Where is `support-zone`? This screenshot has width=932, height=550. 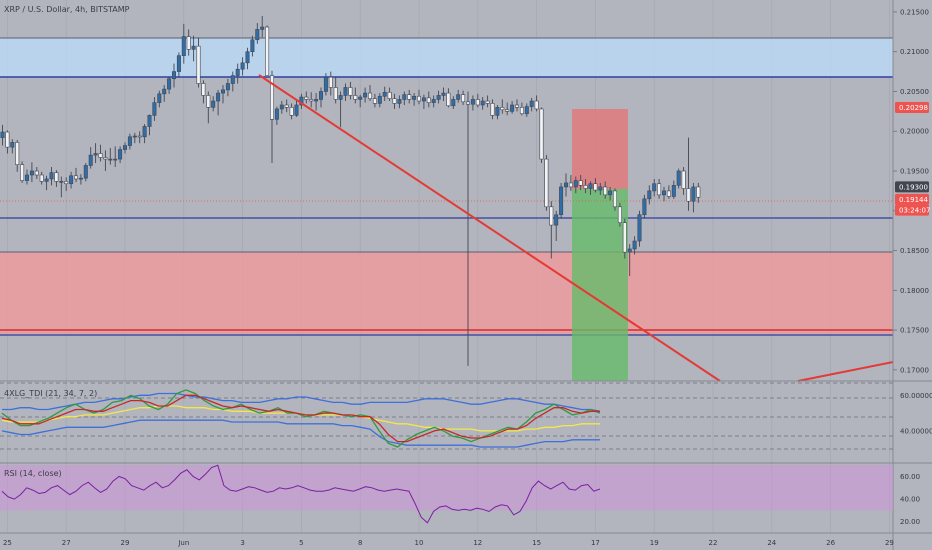 support-zone is located at coordinates (446, 293).